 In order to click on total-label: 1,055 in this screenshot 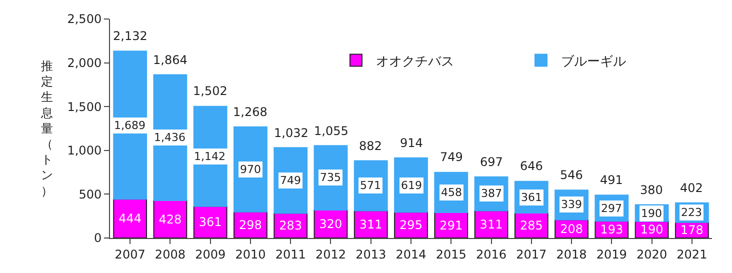, I will do `click(331, 131)`.